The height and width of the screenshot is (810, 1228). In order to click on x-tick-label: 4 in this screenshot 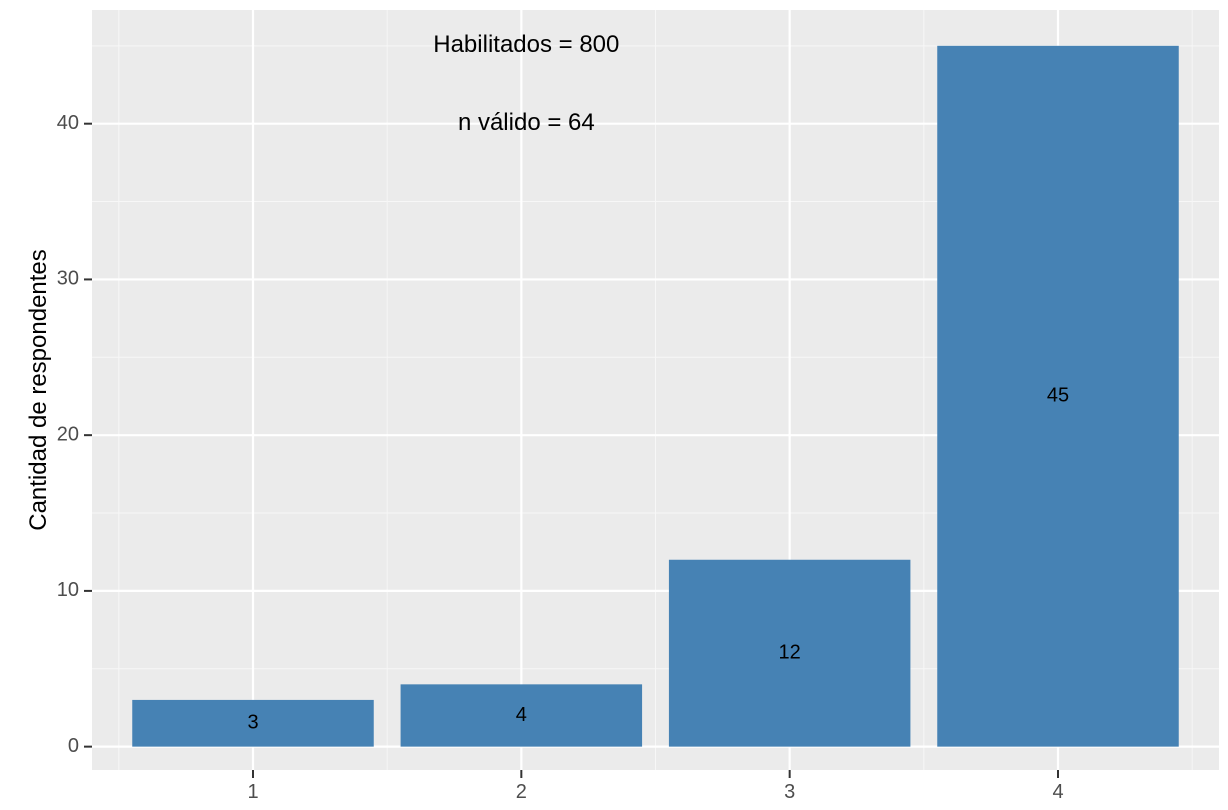, I will do `click(1057, 792)`.